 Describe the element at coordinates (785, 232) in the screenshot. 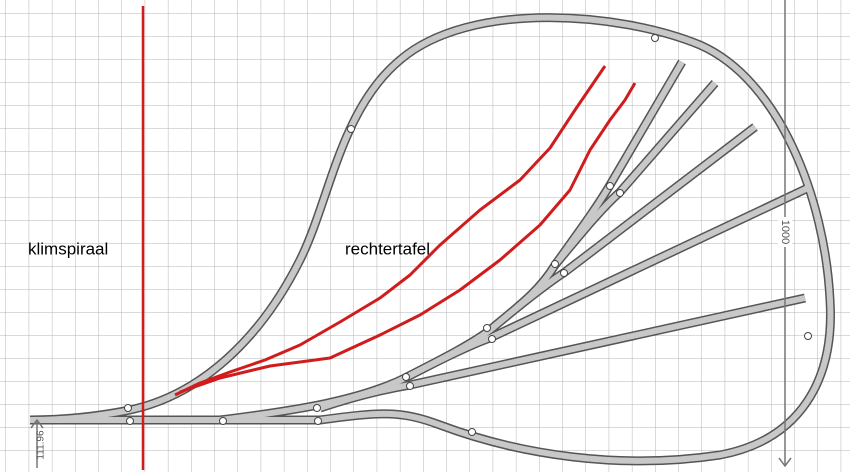

I see `dimension-label: 1000` at that location.